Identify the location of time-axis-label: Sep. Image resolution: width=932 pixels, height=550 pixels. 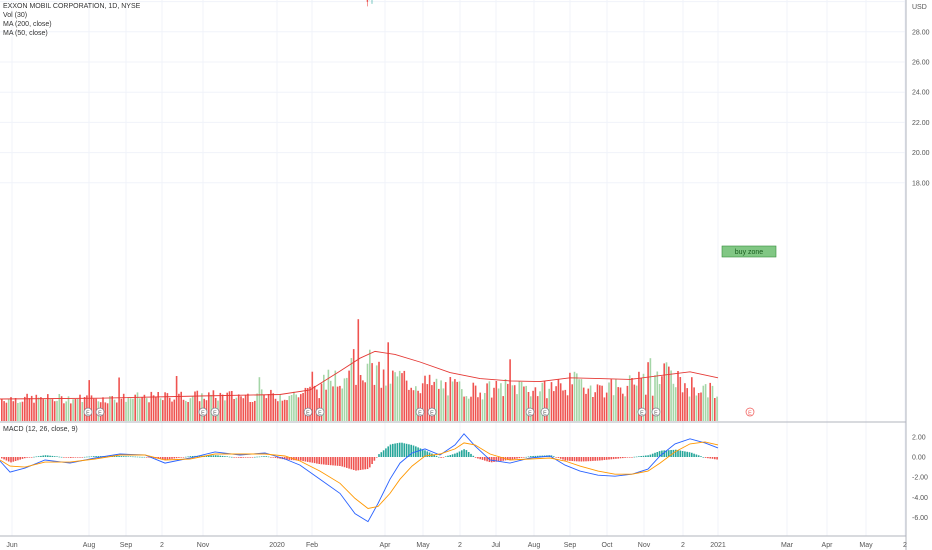
(570, 545).